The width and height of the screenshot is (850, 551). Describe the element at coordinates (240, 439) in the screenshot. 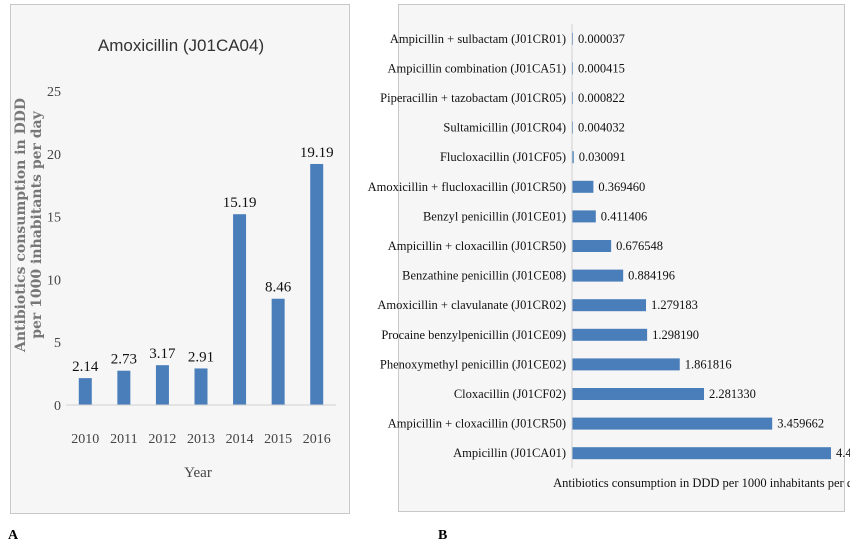

I see `x-tick-label: 2014` at that location.